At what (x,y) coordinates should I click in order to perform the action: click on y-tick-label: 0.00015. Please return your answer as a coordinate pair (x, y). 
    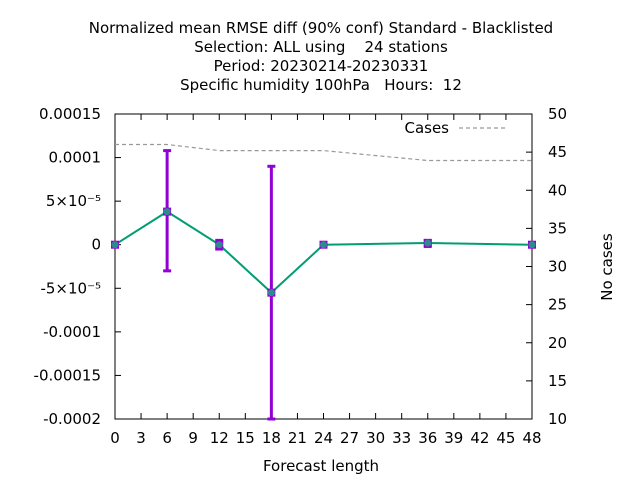
    Looking at the image, I should click on (70, 114).